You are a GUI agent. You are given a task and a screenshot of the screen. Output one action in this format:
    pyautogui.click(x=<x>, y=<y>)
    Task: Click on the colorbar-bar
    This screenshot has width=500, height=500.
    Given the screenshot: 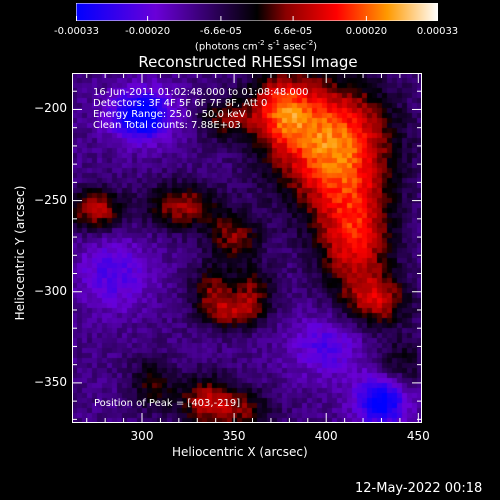 What is the action you would take?
    pyautogui.click(x=257, y=12)
    